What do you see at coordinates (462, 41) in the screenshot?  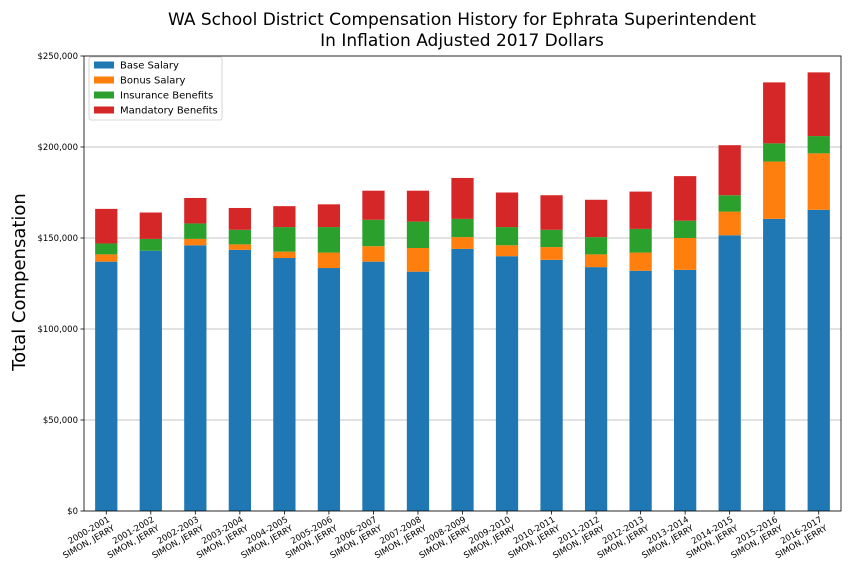 I see `chart-title-line-2: In Inflation Adjusted 2017 Dollars` at bounding box center [462, 41].